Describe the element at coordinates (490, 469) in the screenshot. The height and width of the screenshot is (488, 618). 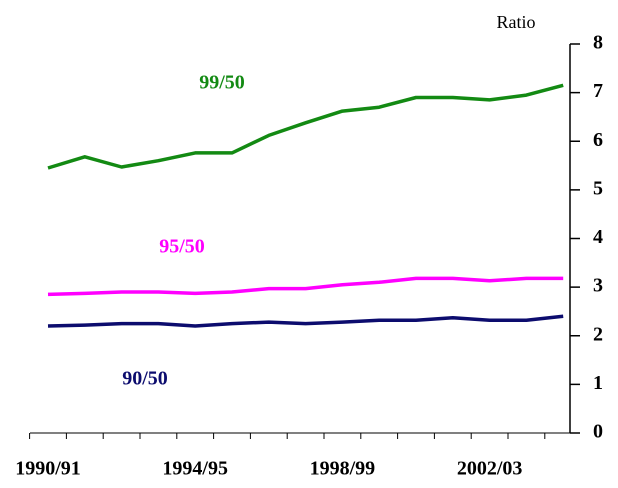
I see `x-tick-label: 2002/03` at that location.